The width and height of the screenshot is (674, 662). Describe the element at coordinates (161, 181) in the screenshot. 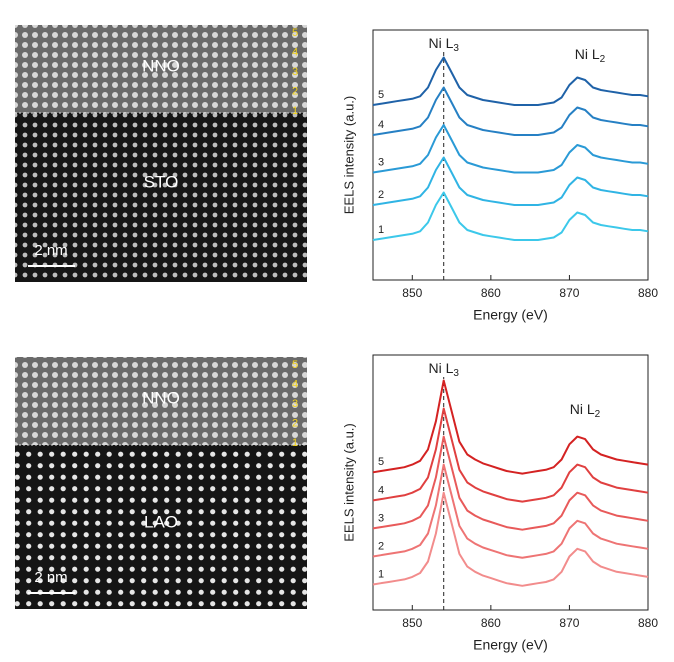

I see `substrate-label: STO` at that location.